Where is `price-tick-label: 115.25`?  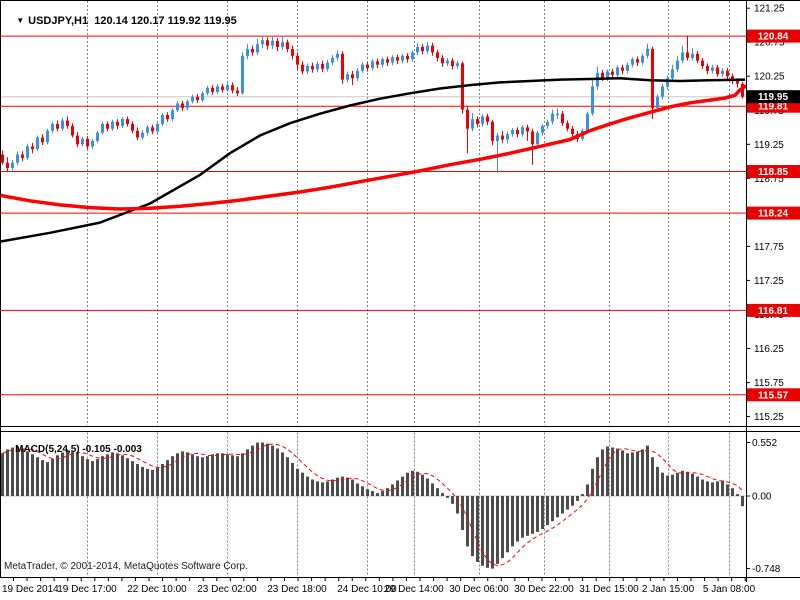
price-tick-label: 115.25 is located at coordinates (769, 417).